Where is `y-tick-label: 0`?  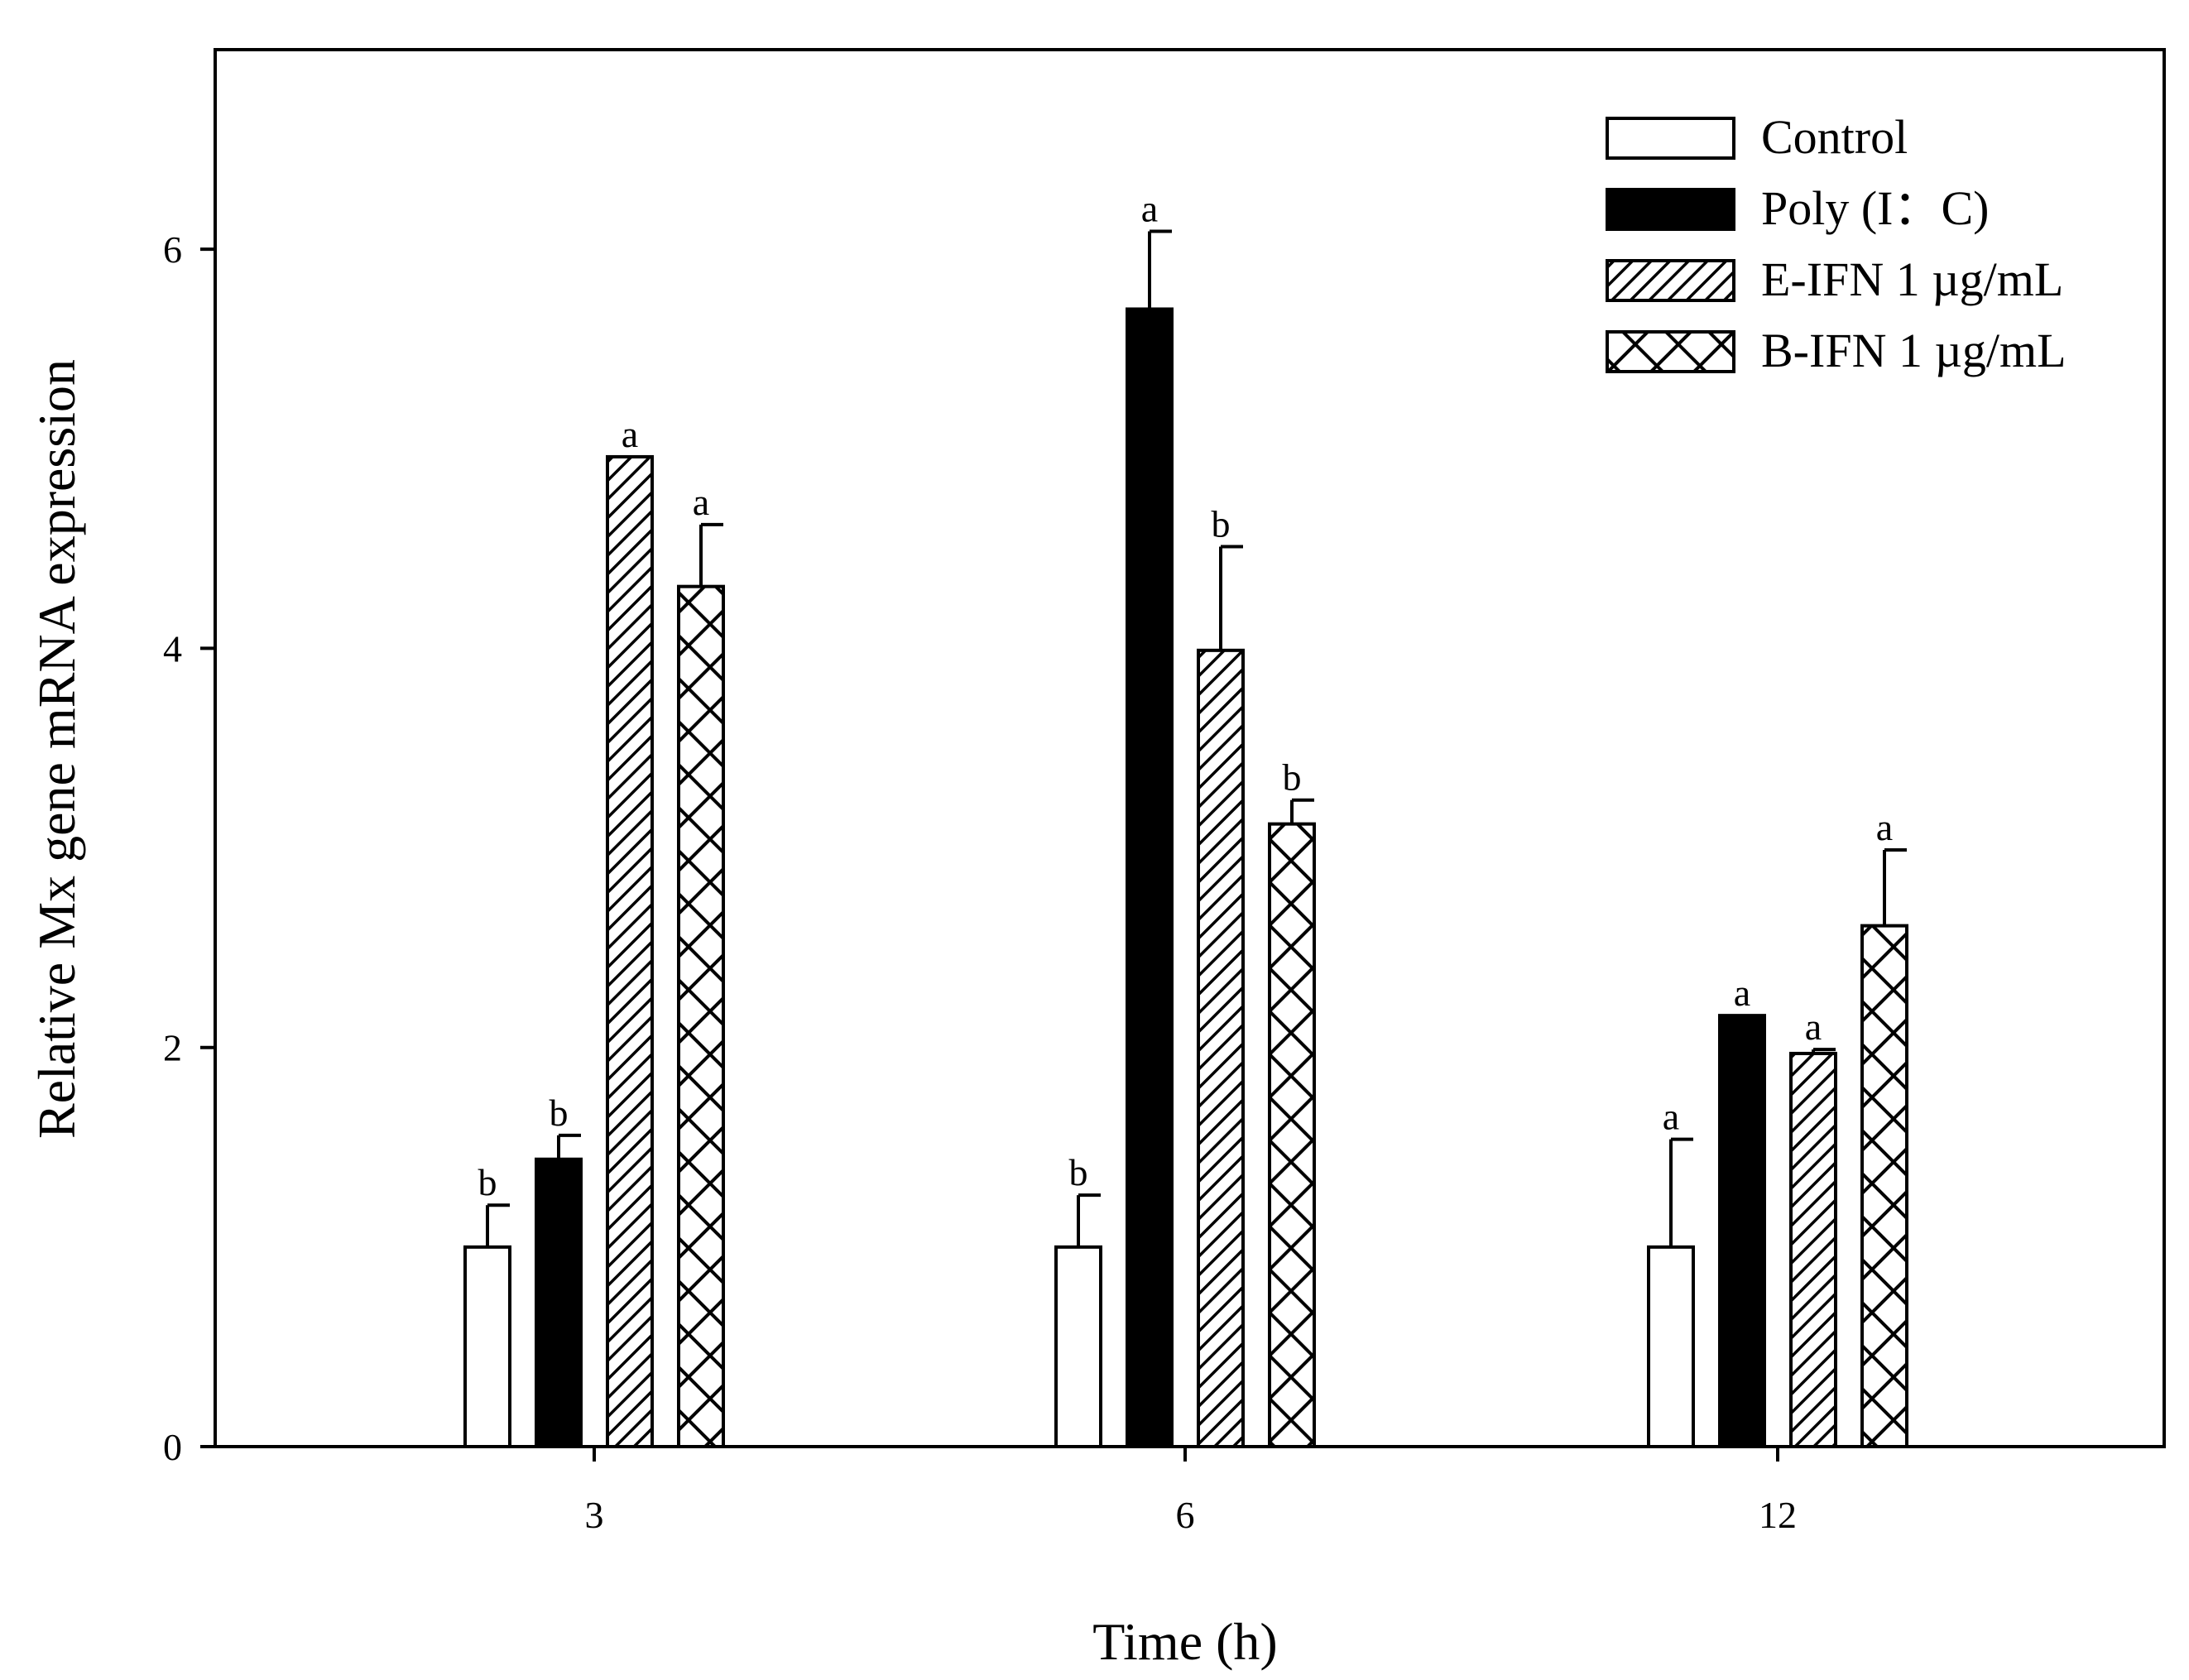
y-tick-label: 0 is located at coordinates (172, 1447).